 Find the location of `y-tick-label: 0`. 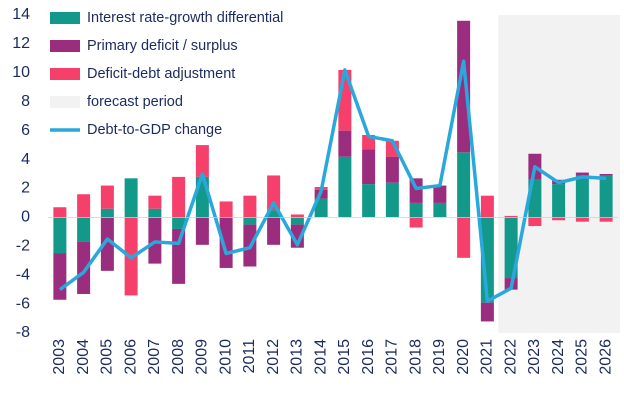

y-tick-label: 0 is located at coordinates (25, 217).